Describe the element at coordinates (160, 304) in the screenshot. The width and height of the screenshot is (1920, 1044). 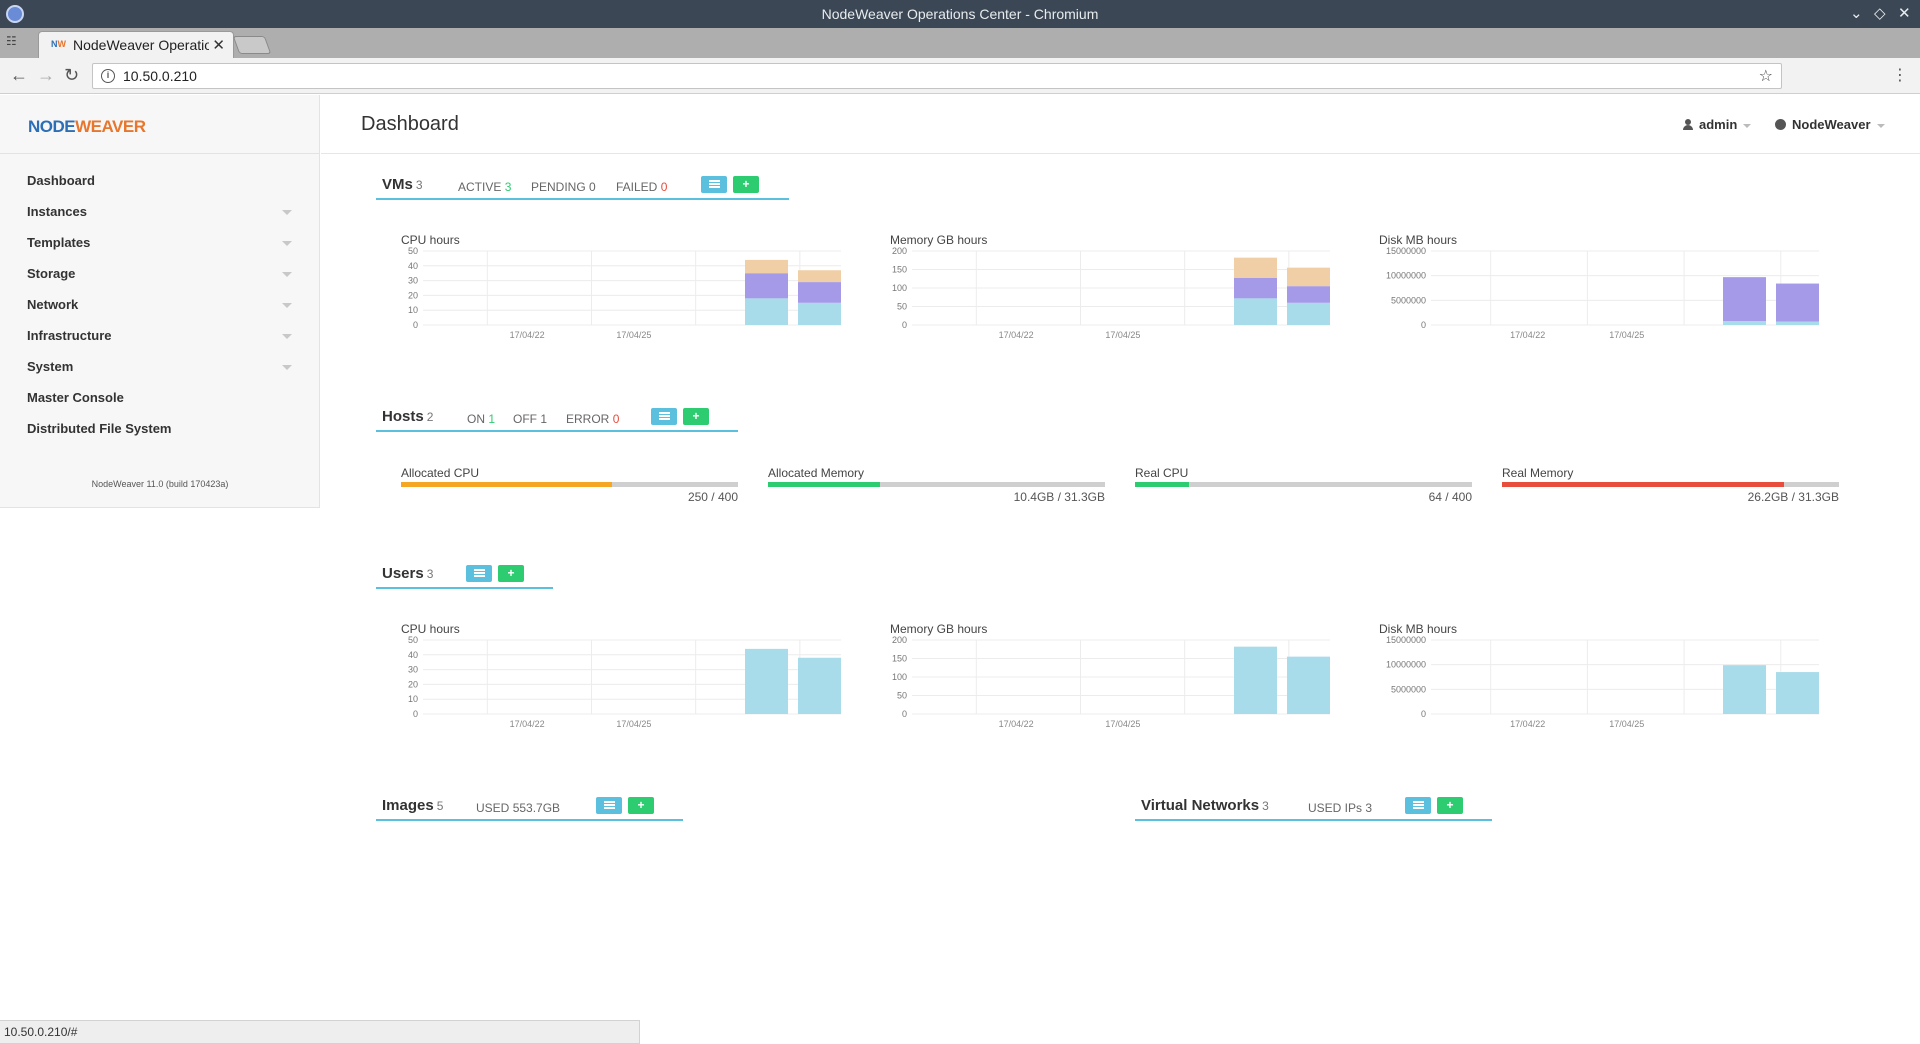
I see `sidebar-item-network: Network` at that location.